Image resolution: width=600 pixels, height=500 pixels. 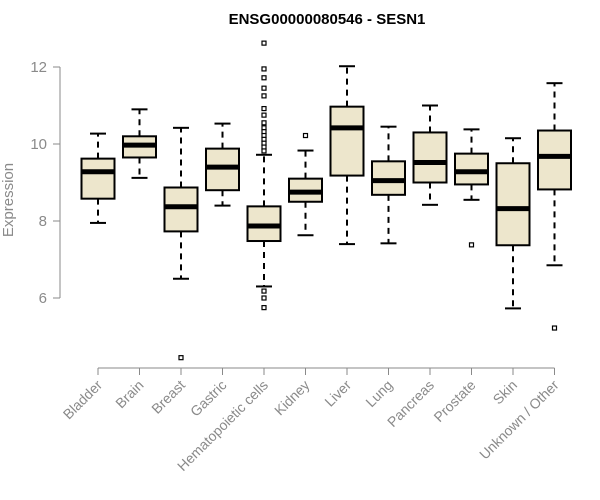 I want to click on y-tick-label: 12, so click(x=38, y=67).